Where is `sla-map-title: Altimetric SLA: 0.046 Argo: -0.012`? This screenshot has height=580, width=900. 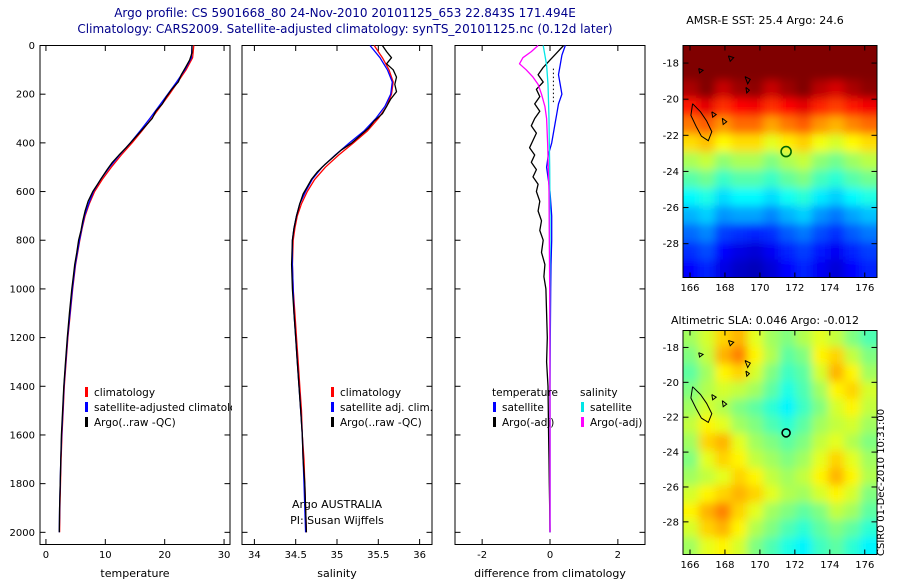 sla-map-title: Altimetric SLA: 0.046 Argo: -0.012 is located at coordinates (765, 320).